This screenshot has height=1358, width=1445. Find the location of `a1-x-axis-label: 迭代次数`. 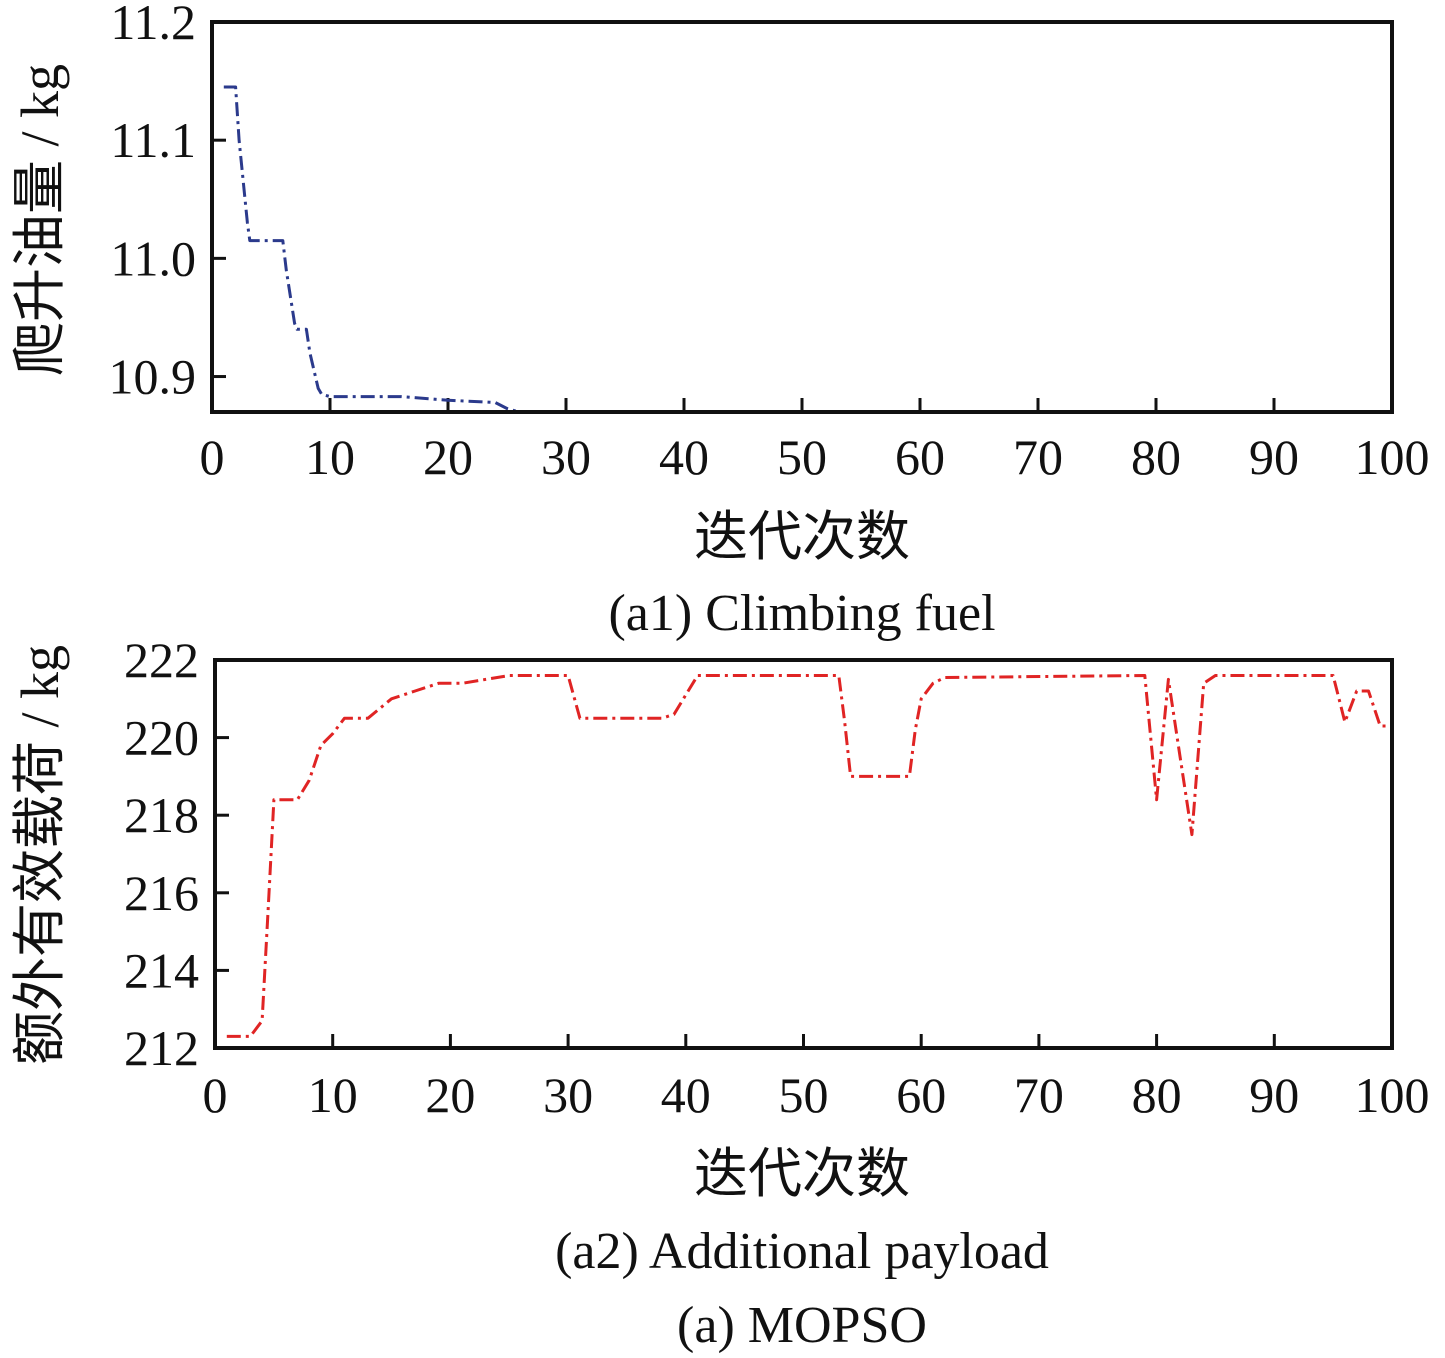

a1-x-axis-label: 迭代次数 is located at coordinates (802, 537).